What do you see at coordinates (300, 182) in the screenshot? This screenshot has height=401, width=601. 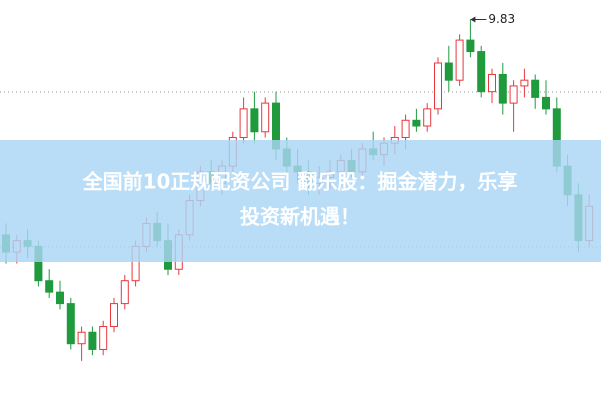 I see `banner-title: 全国前10正规配资公司 翻乐股：掘金潜力，乐享` at bounding box center [300, 182].